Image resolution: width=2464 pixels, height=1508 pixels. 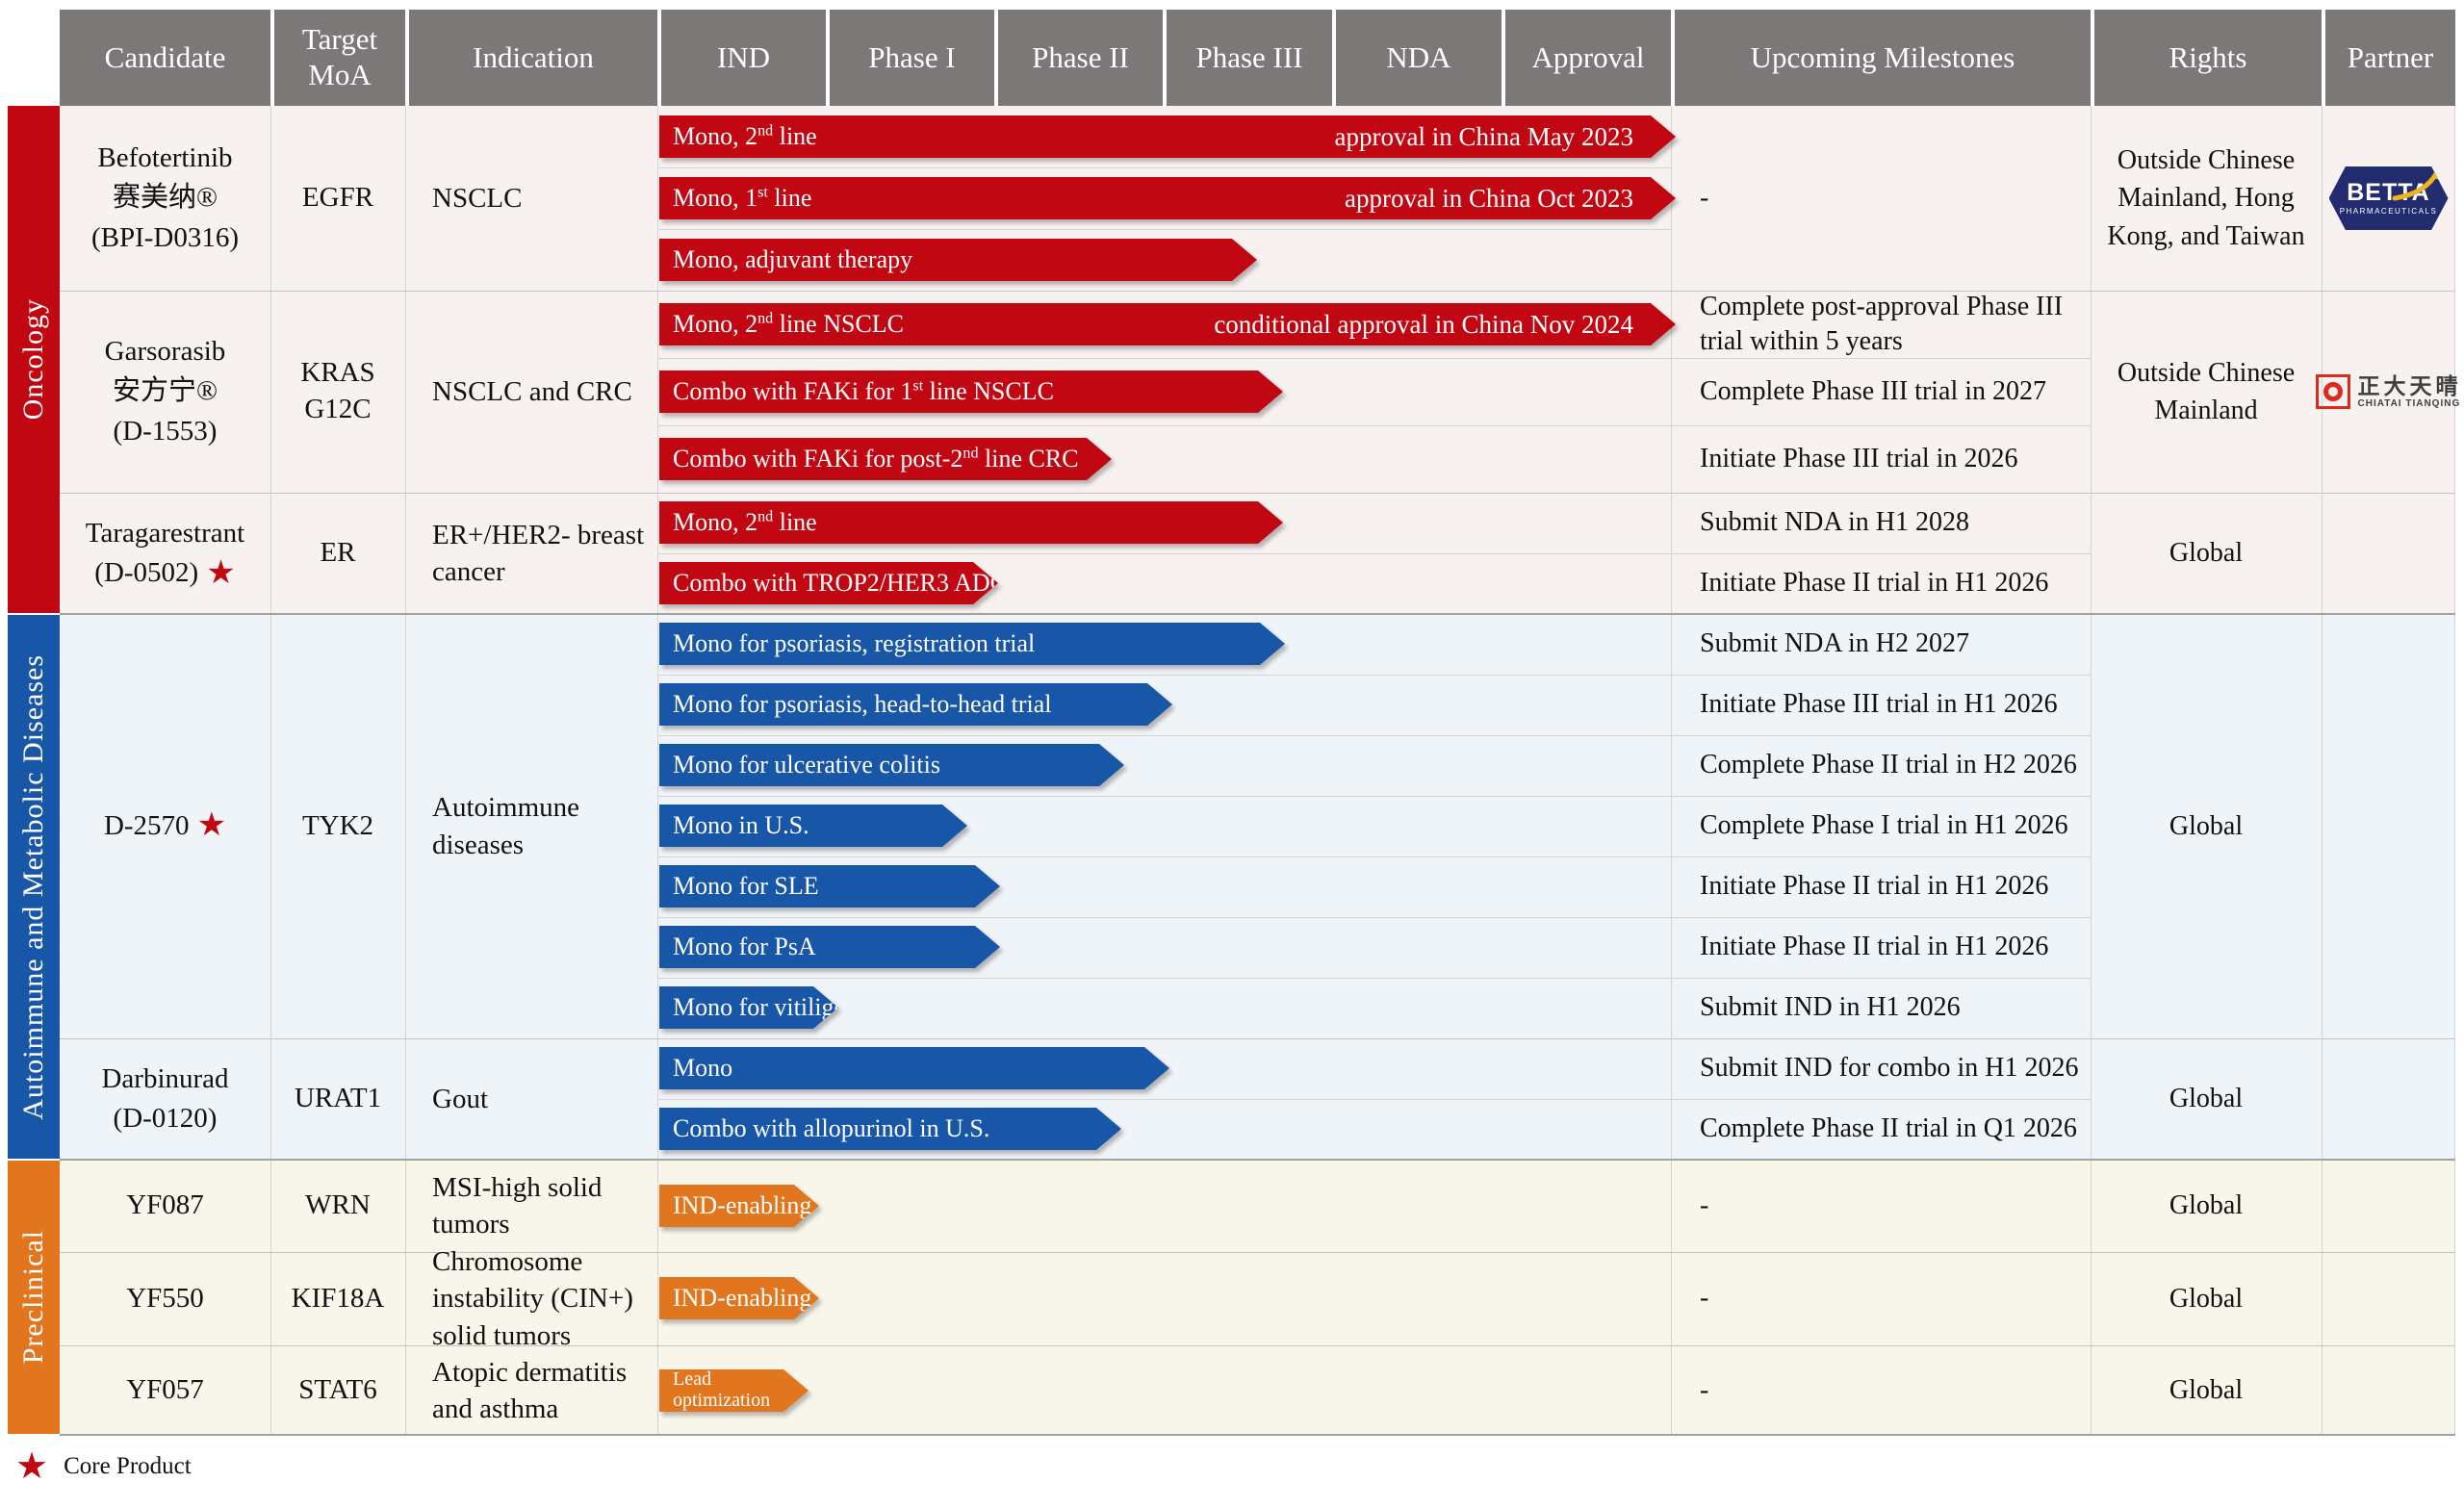 I want to click on moa-value: ER, so click(x=338, y=553).